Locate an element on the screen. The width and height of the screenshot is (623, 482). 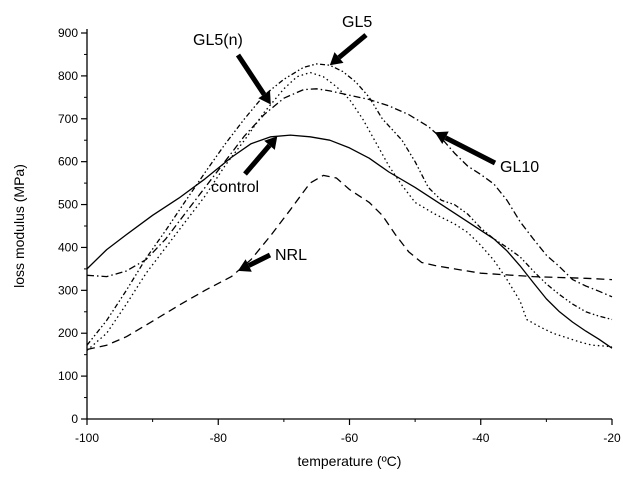
annotation-label-nrl: NRL is located at coordinates (291, 255).